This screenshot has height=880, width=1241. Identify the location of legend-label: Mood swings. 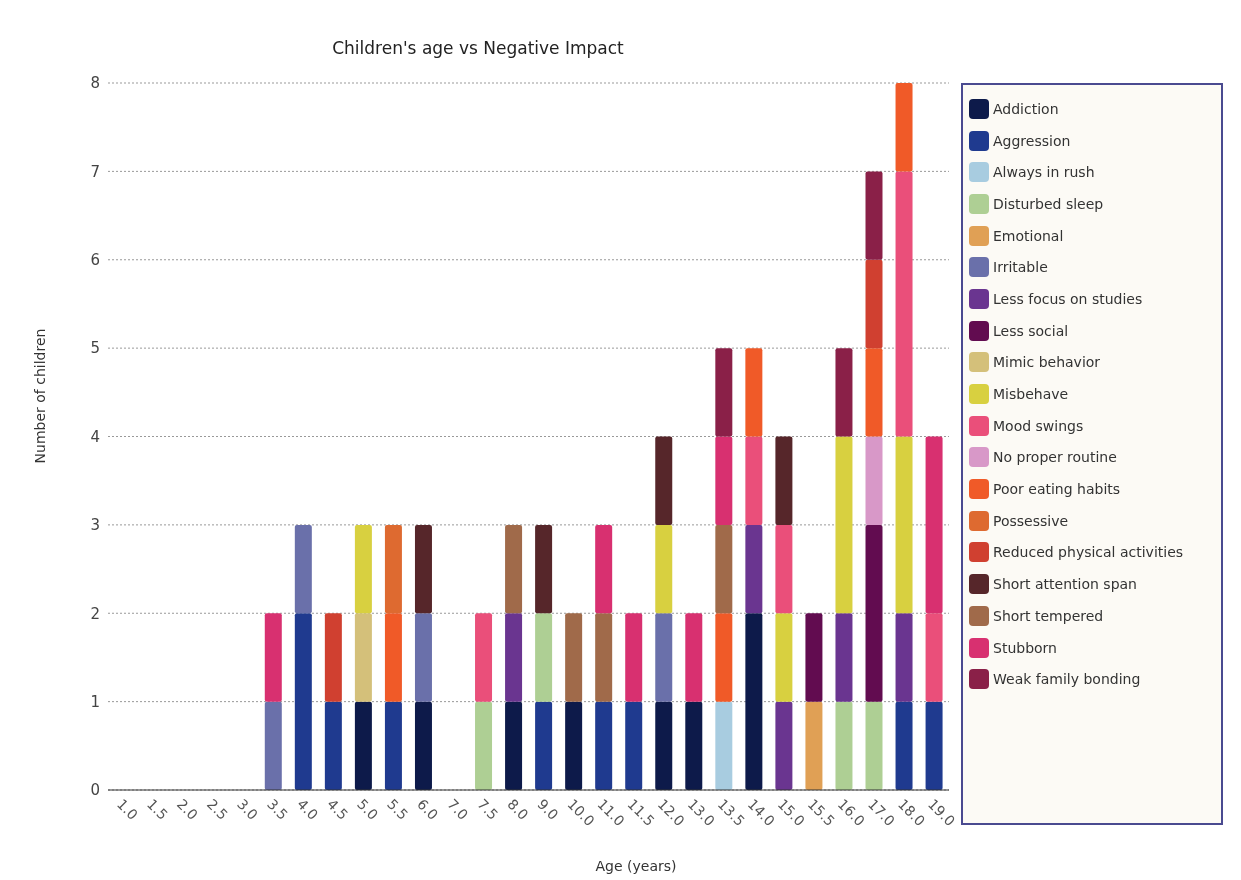
(1038, 425).